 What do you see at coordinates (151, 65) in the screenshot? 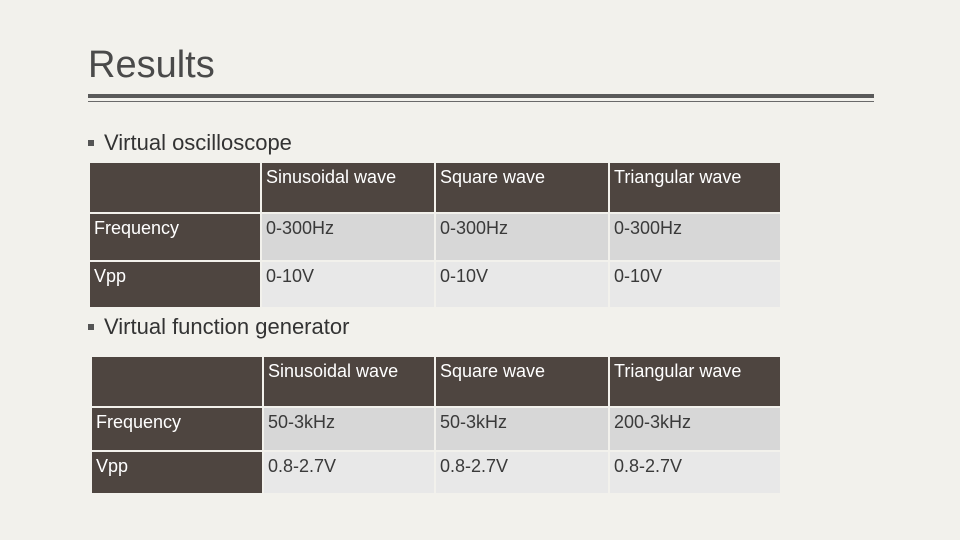
I see `slide-title: Results` at bounding box center [151, 65].